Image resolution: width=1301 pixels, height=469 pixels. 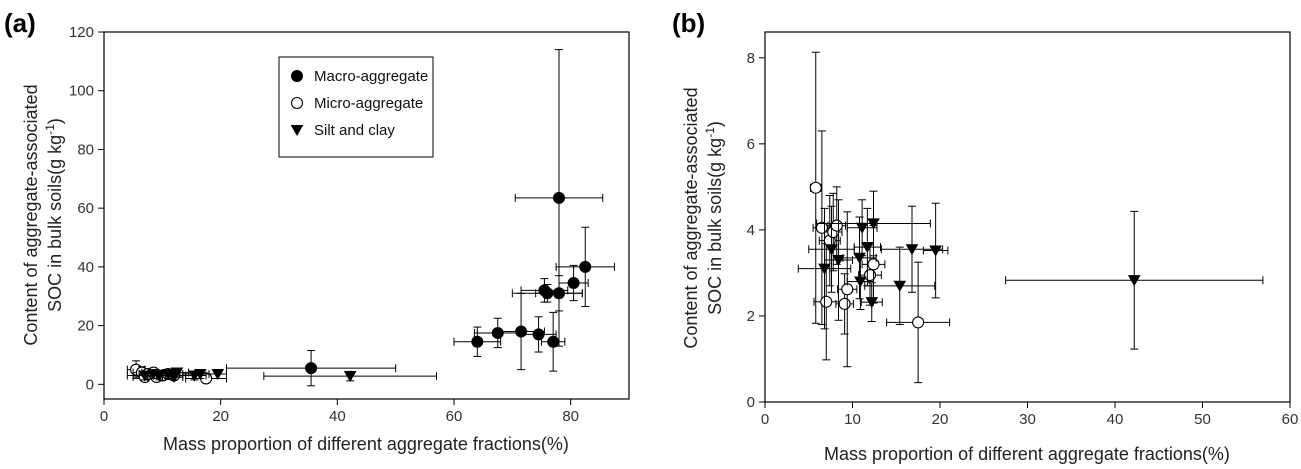 What do you see at coordinates (751, 402) in the screenshot?
I see `y-tick-label: 0` at bounding box center [751, 402].